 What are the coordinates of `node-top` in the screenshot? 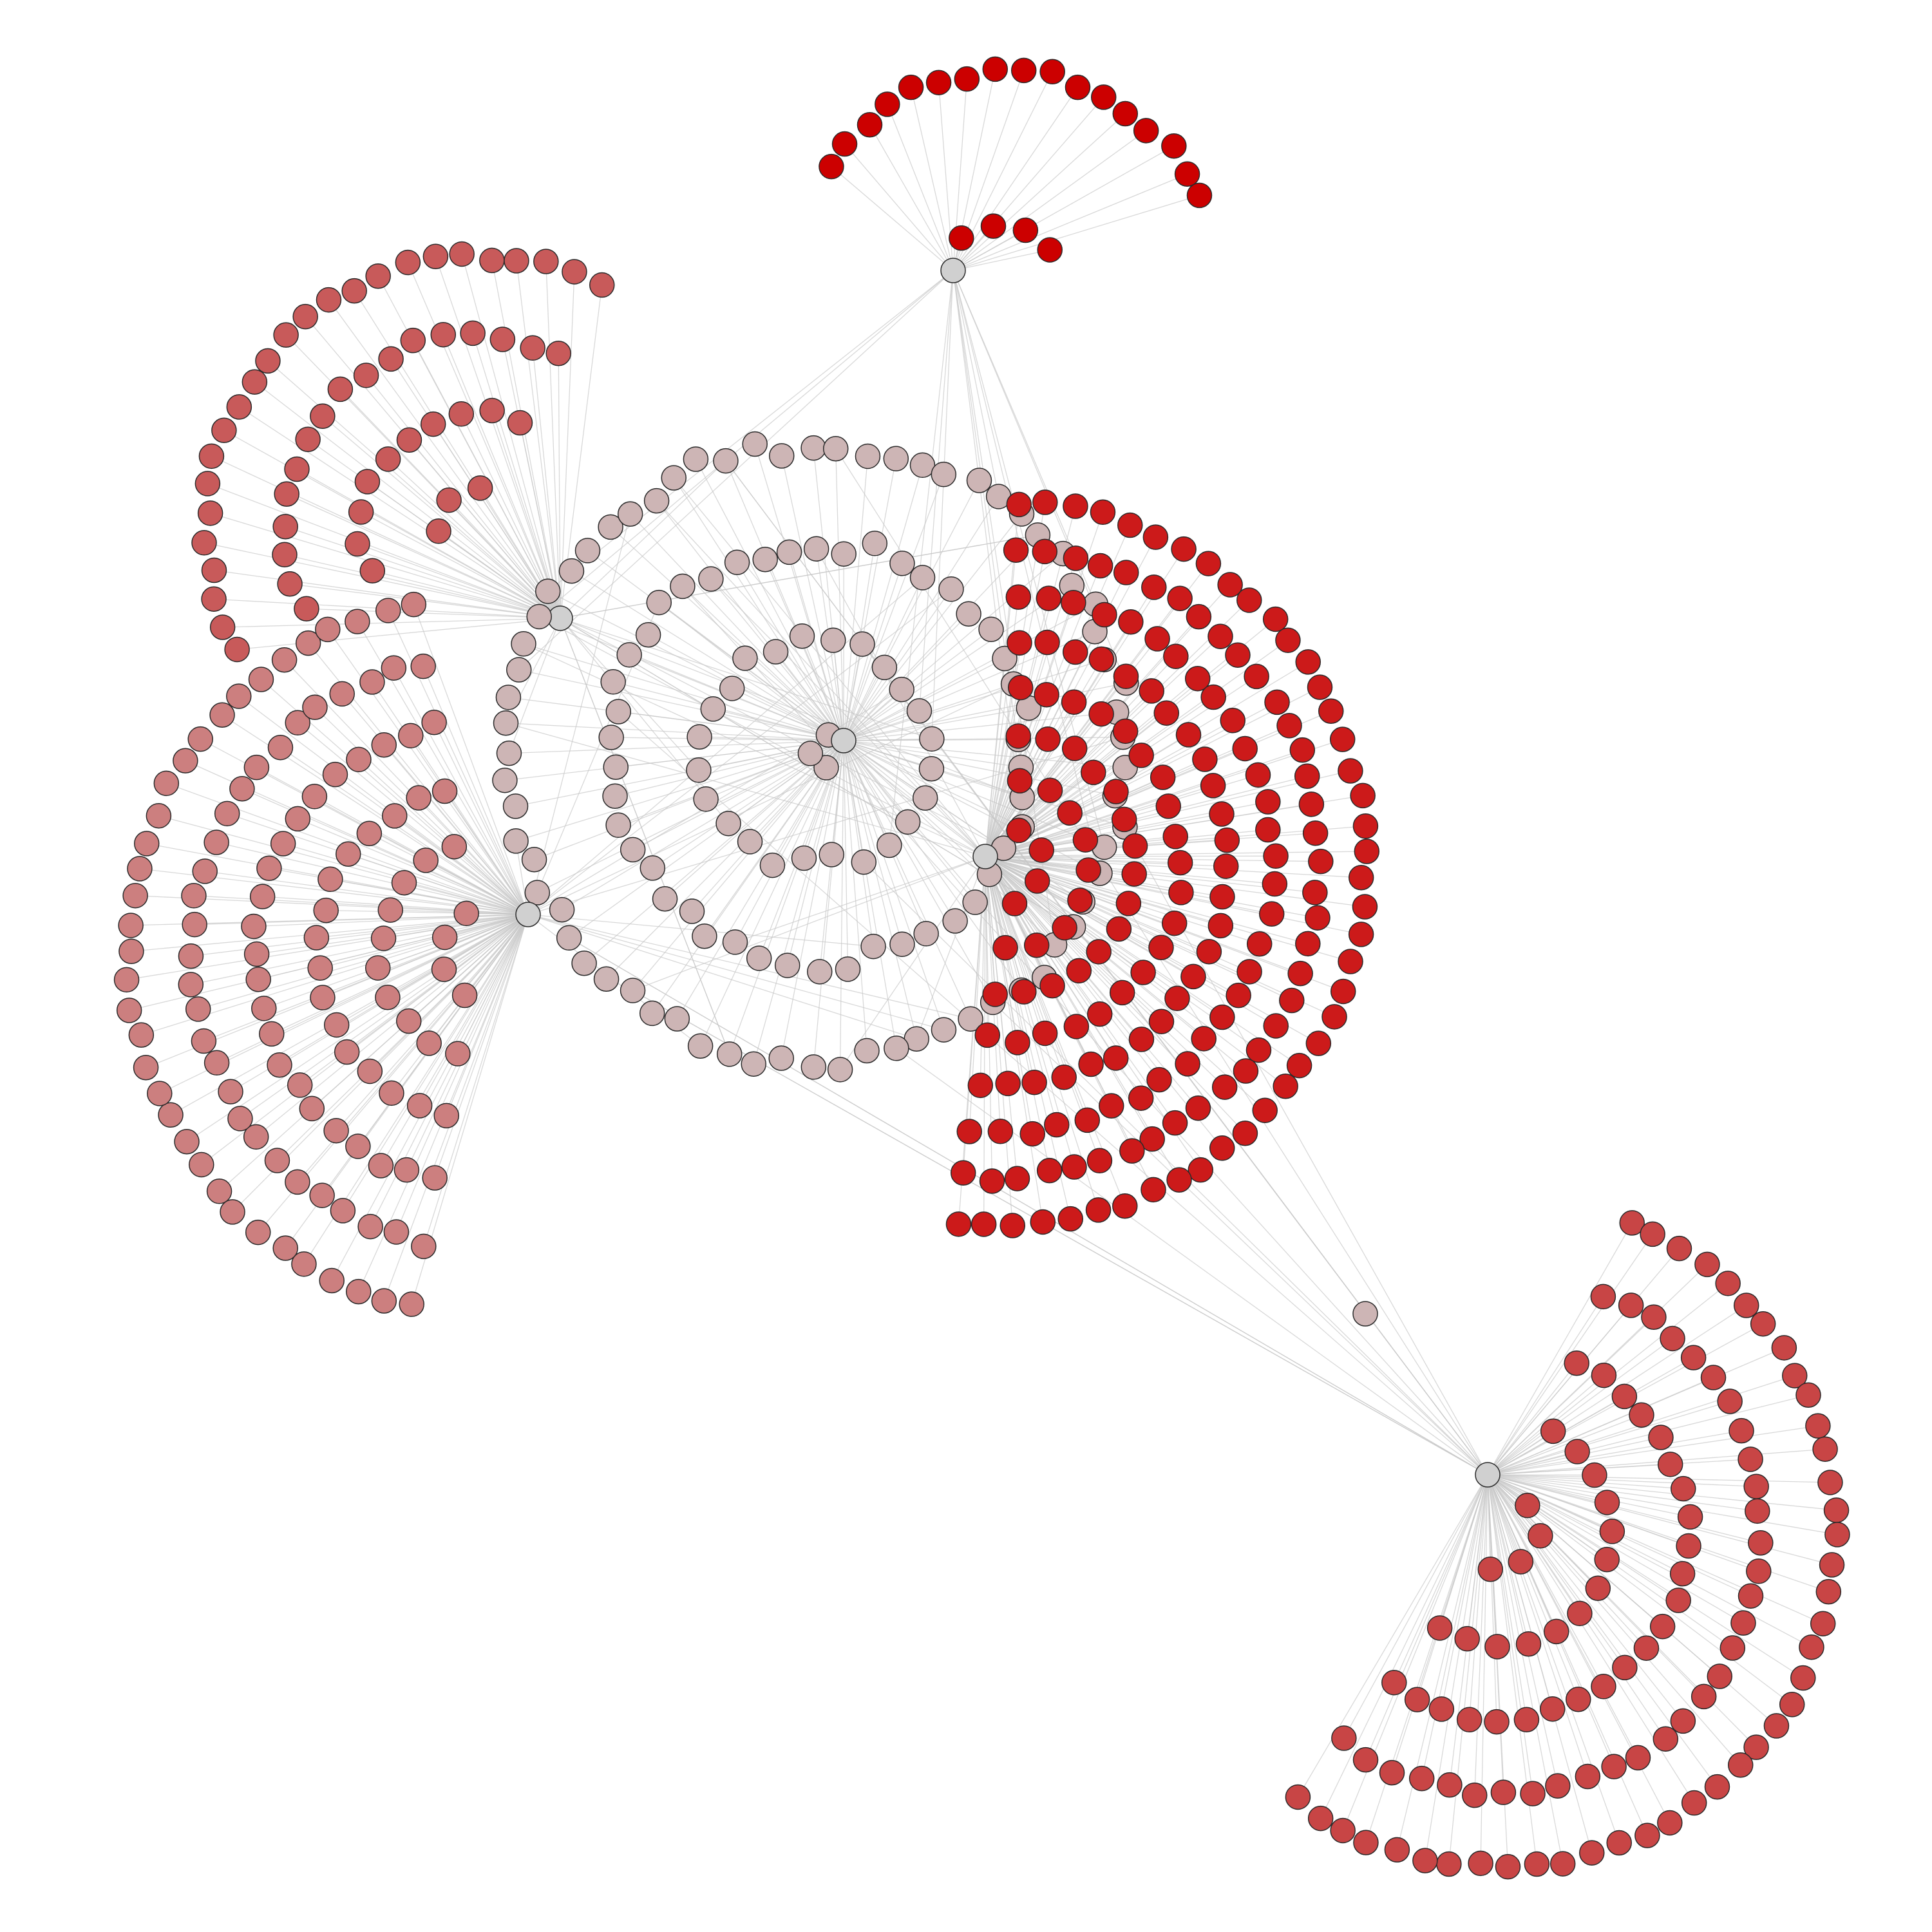 It's located at (845, 144).